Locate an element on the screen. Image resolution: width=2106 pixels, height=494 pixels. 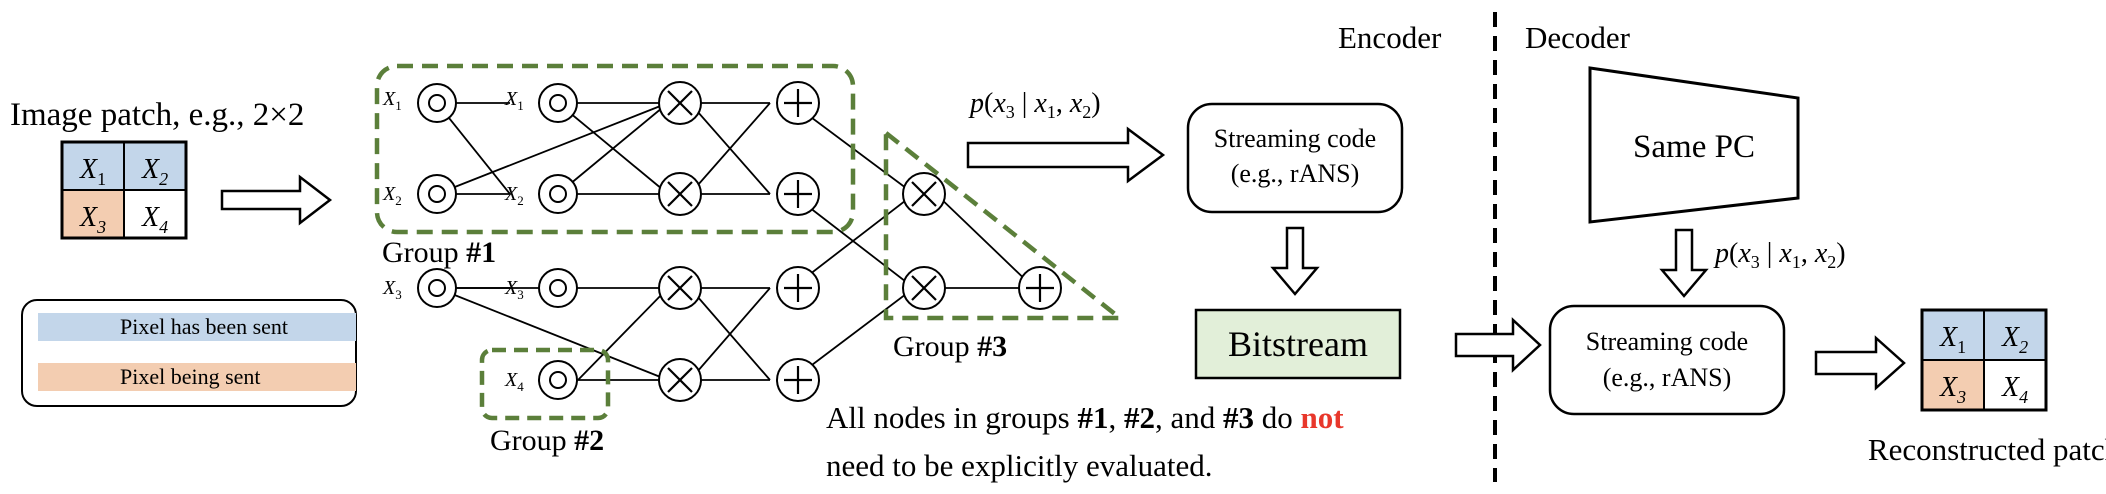
decoder-streaming-line2: (e.g., rANS) is located at coordinates (1667, 377).